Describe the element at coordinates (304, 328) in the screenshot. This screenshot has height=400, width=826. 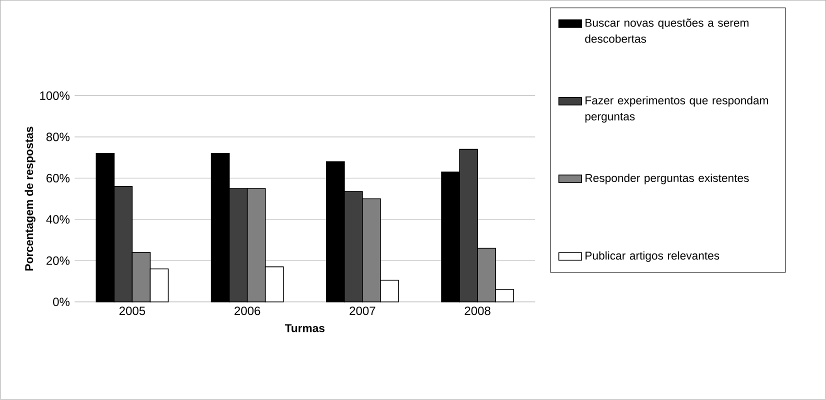
I see `x-axis-title: Turmas` at that location.